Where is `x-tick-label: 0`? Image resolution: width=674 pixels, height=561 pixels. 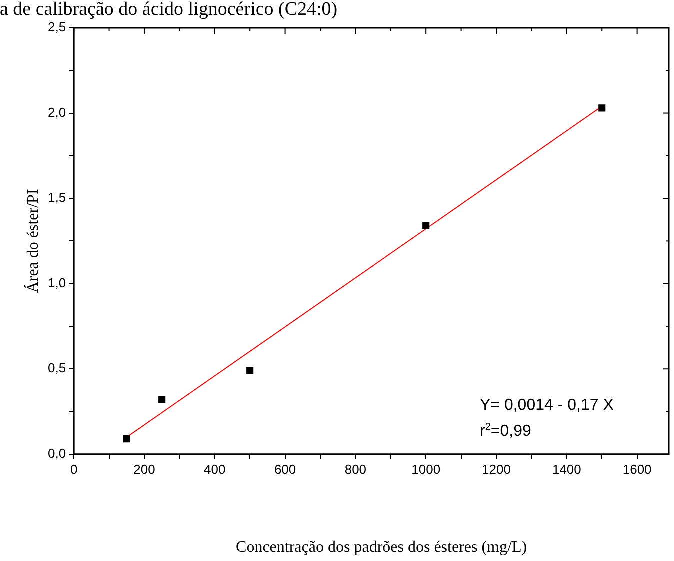
x-tick-label: 0 is located at coordinates (74, 469).